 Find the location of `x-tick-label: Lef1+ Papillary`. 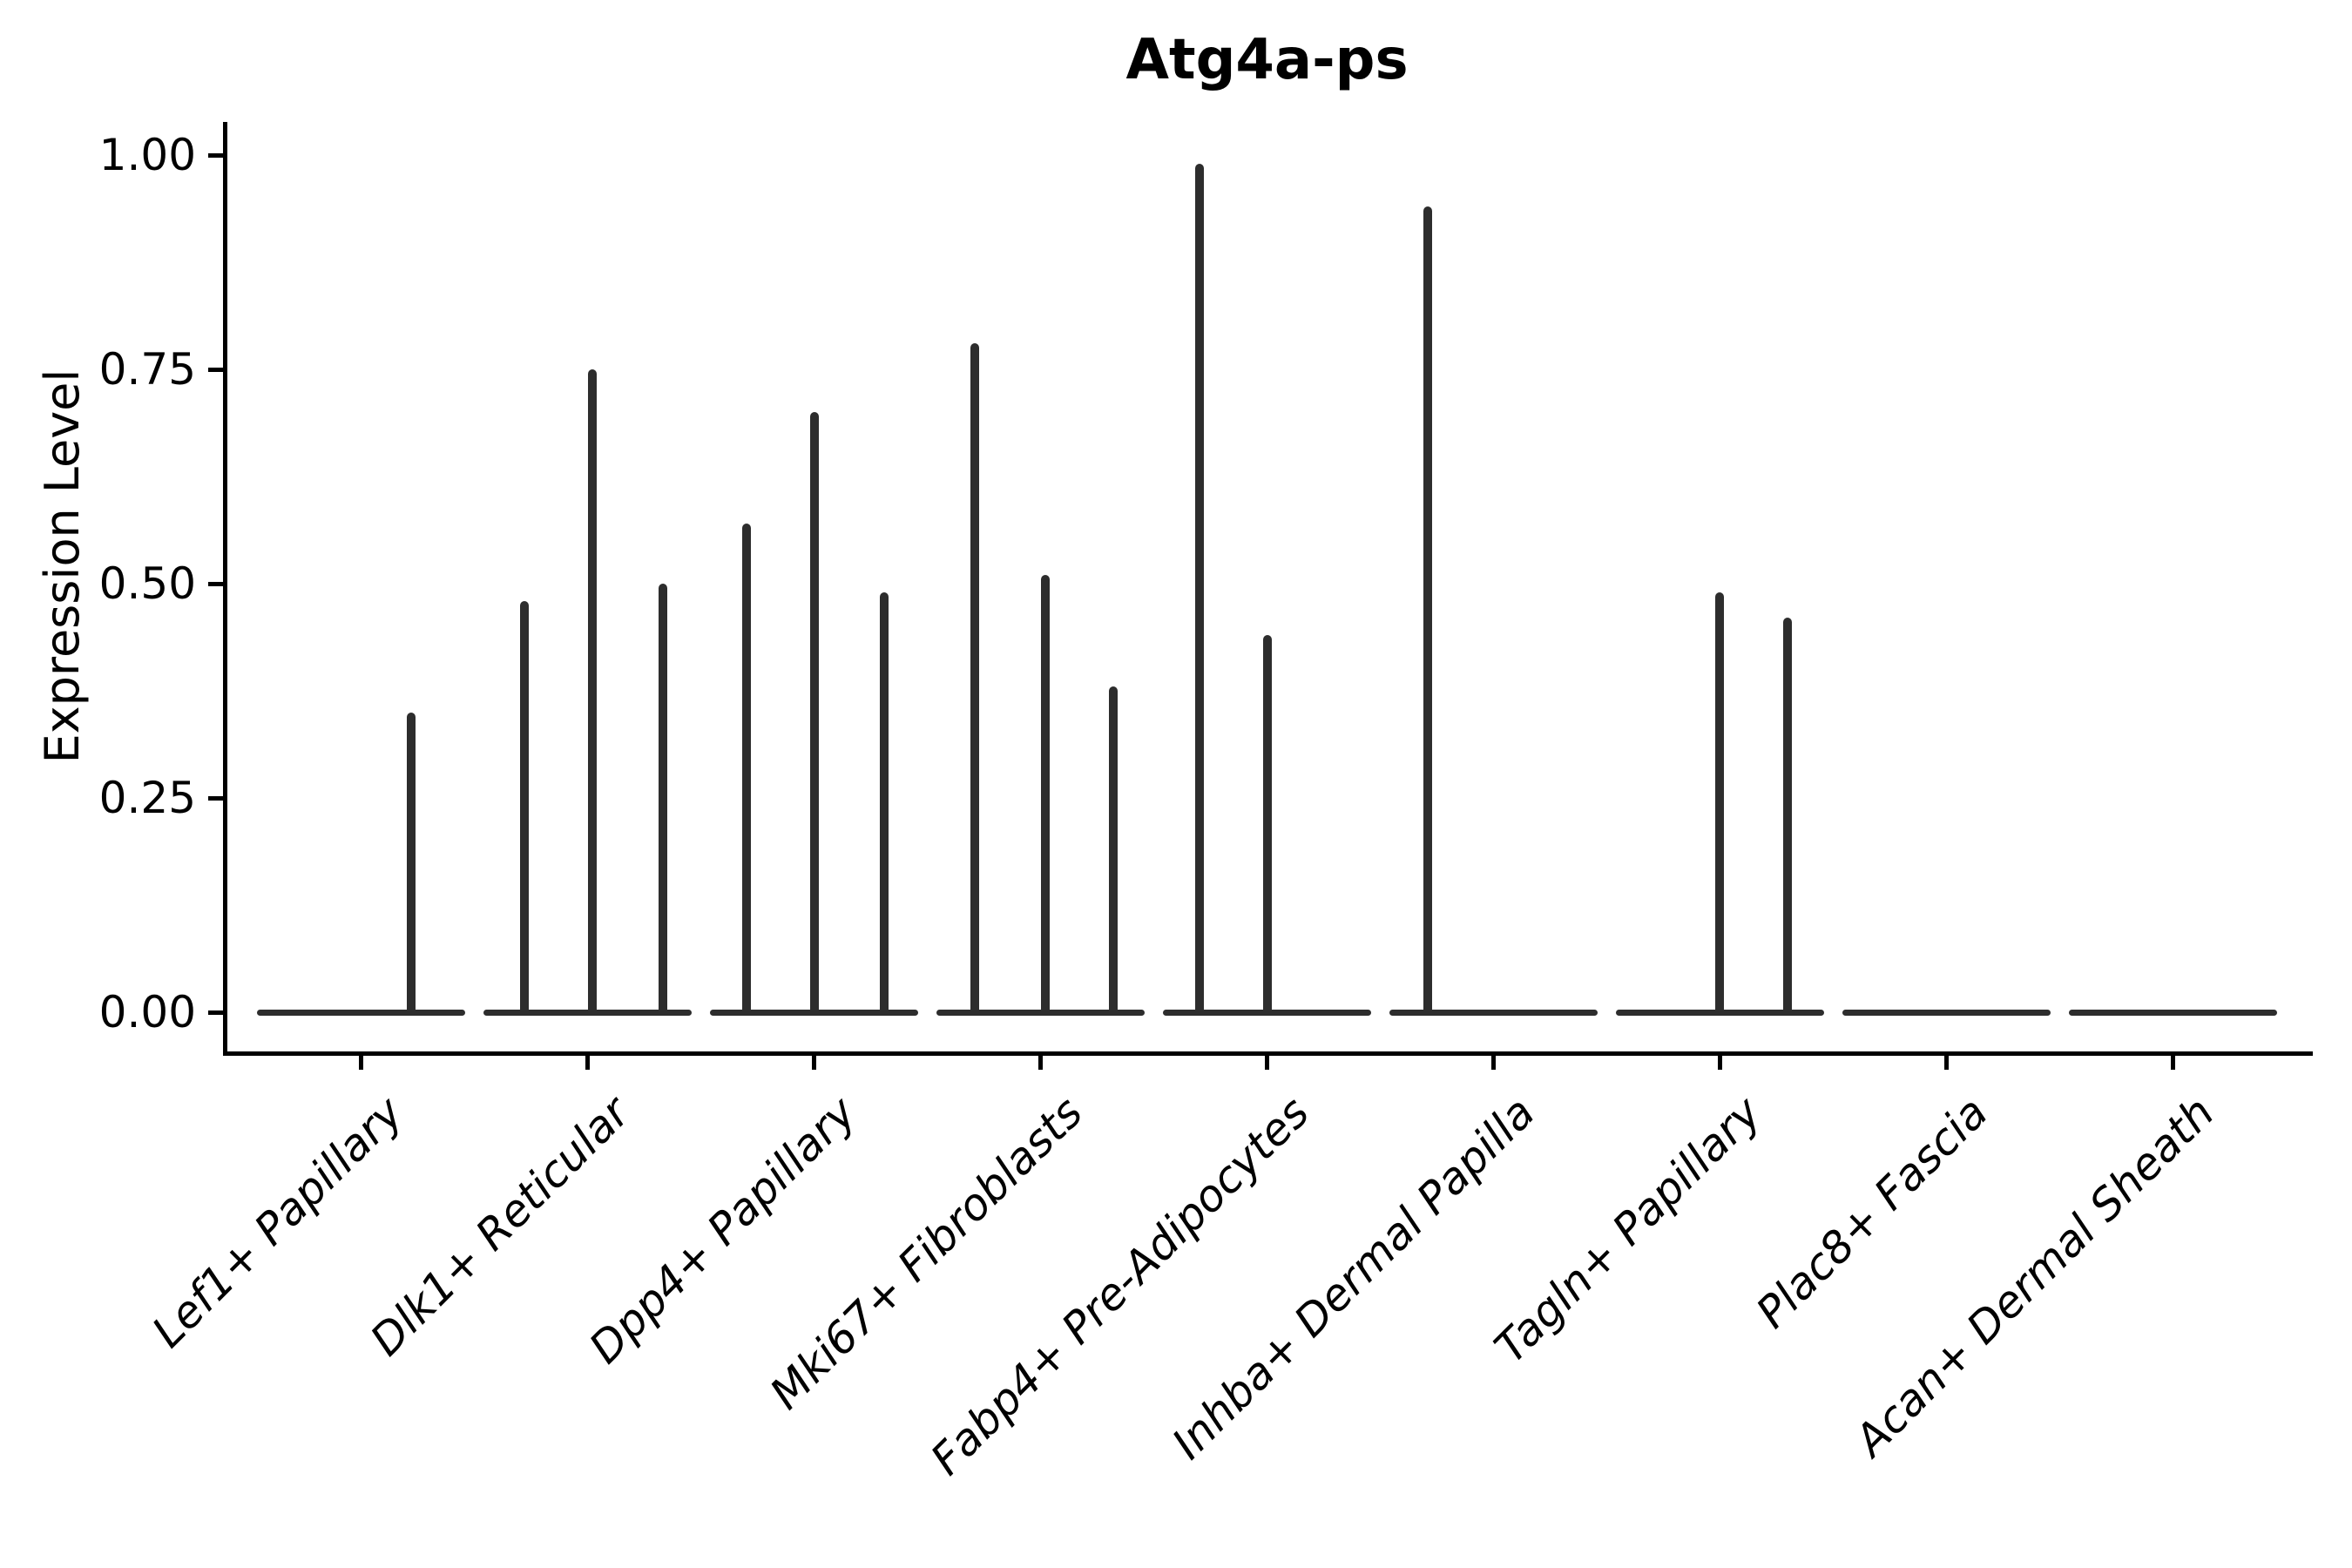

x-tick-label: Lef1+ Papillary is located at coordinates (277, 1222).